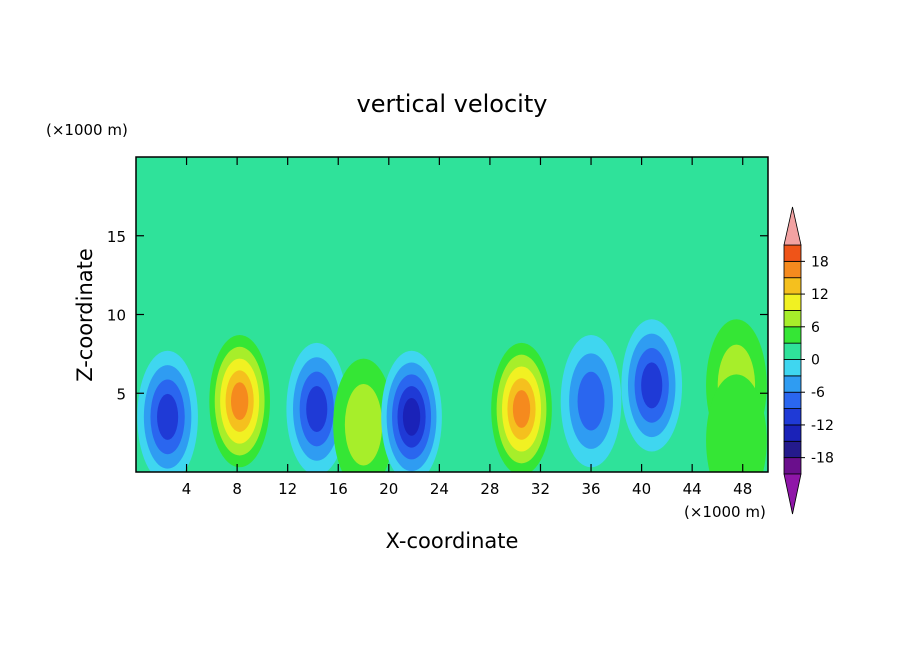 The width and height of the screenshot is (904, 654). I want to click on colorbar: 18 12 6 0 -6 -12 -18, so click(808, 360).